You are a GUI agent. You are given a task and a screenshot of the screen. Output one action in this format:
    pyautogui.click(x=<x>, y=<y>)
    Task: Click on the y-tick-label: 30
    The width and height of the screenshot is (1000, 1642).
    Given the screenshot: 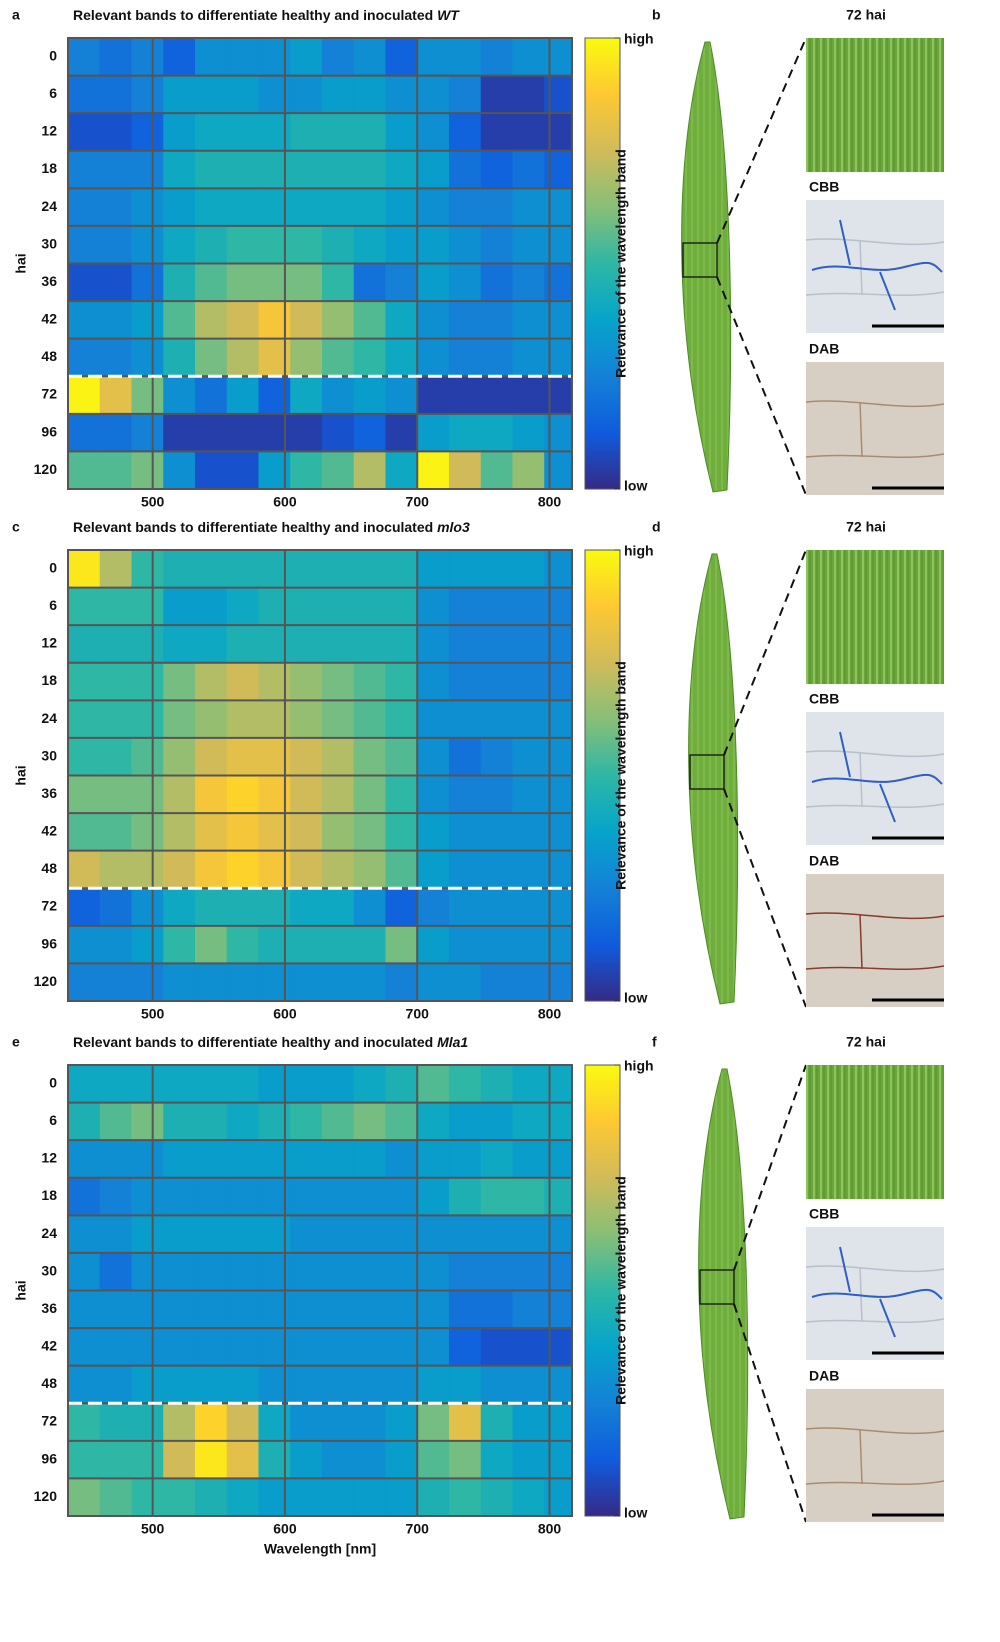 What is the action you would take?
    pyautogui.click(x=49, y=243)
    